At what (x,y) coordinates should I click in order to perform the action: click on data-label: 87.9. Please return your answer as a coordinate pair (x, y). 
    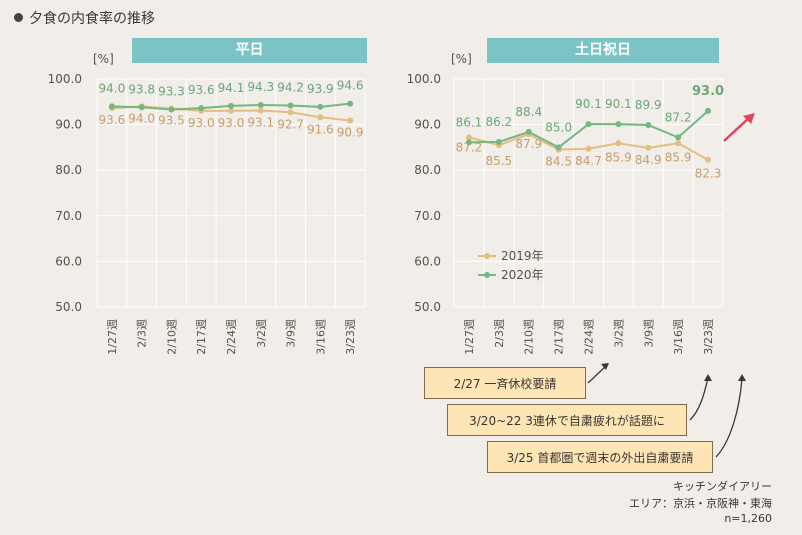
    Looking at the image, I should click on (528, 144).